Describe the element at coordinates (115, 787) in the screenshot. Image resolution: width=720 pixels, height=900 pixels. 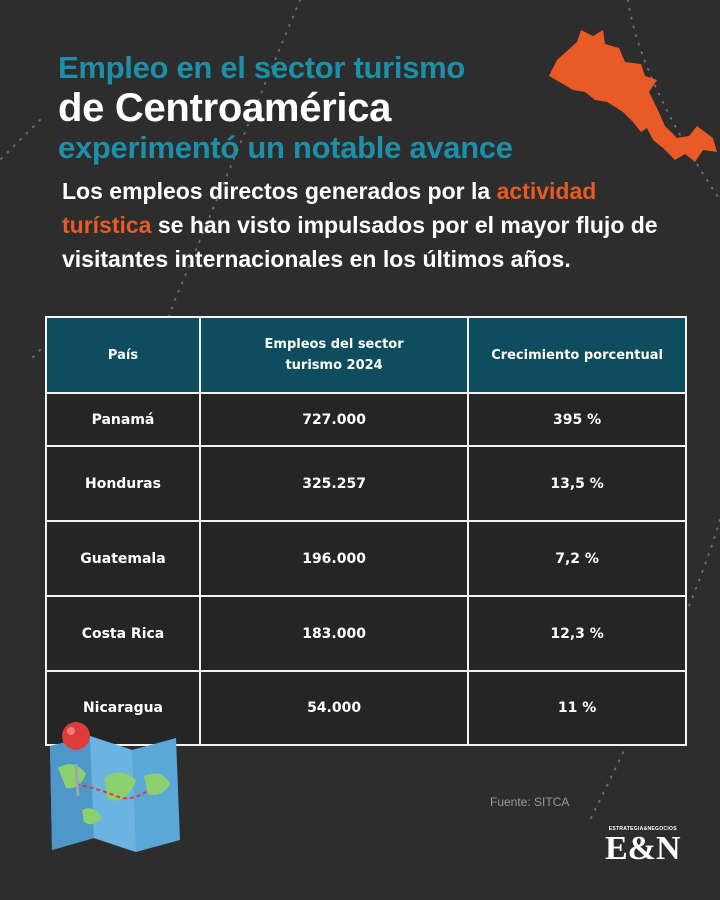
I see `folded-map-pin-icon` at that location.